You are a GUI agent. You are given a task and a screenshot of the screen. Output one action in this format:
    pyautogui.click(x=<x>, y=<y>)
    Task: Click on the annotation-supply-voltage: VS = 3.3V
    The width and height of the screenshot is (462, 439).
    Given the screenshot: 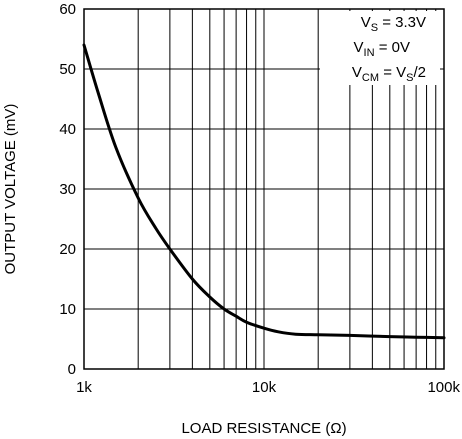 What is the action you would take?
    pyautogui.click(x=393, y=24)
    